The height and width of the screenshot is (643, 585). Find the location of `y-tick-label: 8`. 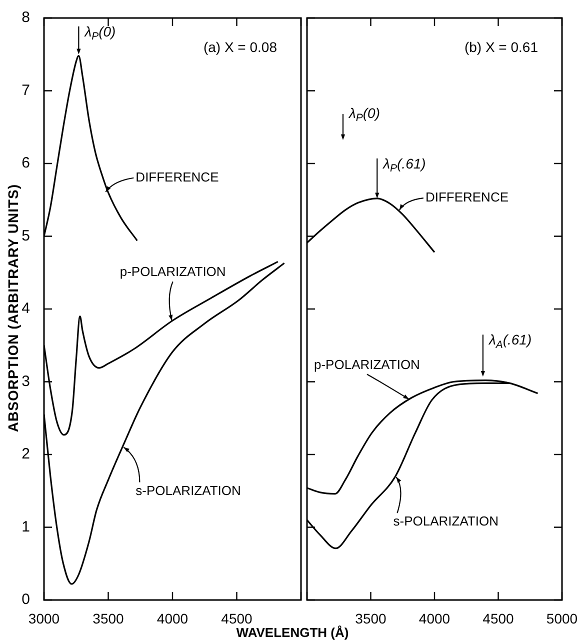

y-tick-label: 8 is located at coordinates (26, 17).